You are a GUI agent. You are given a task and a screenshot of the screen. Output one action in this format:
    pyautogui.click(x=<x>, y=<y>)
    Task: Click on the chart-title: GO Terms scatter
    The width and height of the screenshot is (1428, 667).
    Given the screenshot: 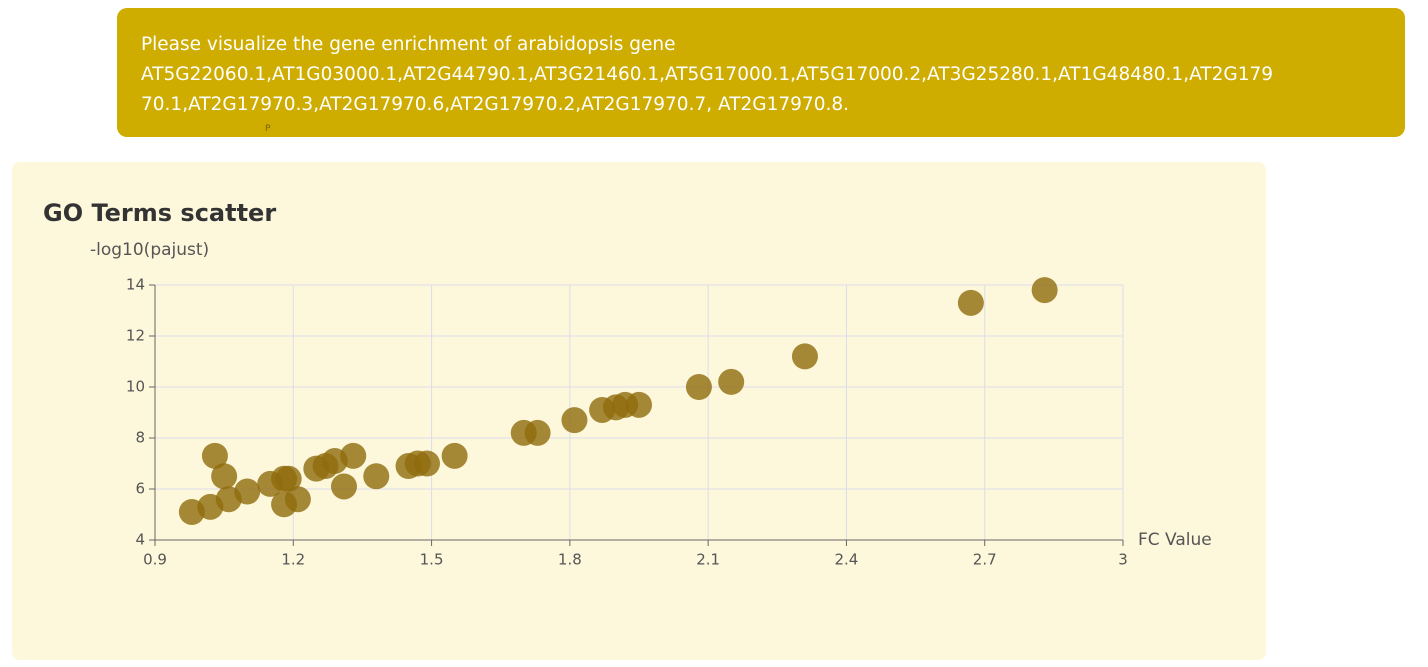 What is the action you would take?
    pyautogui.click(x=159, y=213)
    